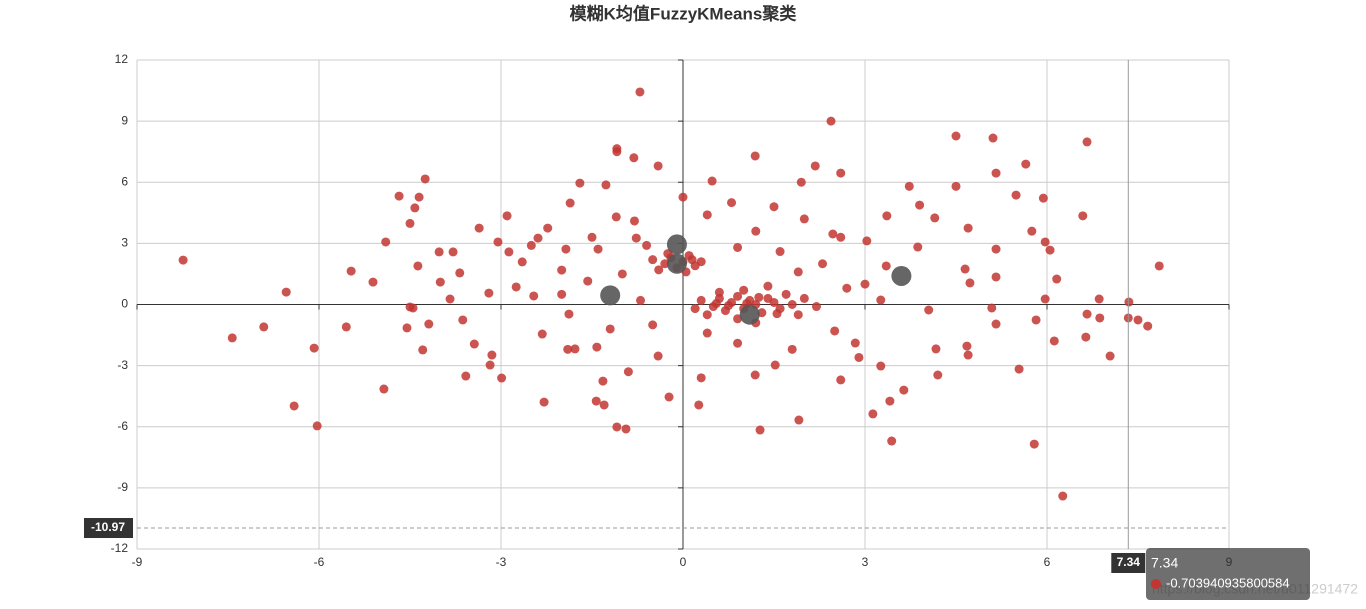  Describe the element at coordinates (1228, 582) in the screenshot. I see `tooltip-value: -0.703940935800584` at that location.